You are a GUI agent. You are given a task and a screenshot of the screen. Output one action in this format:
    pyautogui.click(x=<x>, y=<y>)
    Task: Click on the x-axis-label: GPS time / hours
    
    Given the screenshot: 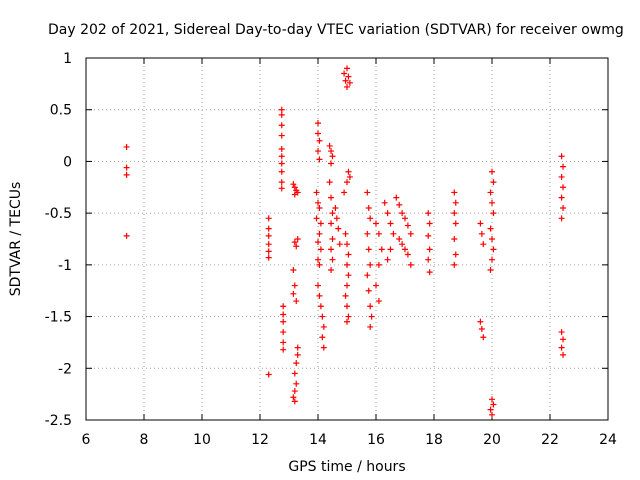 What is the action you would take?
    pyautogui.click(x=346, y=467)
    